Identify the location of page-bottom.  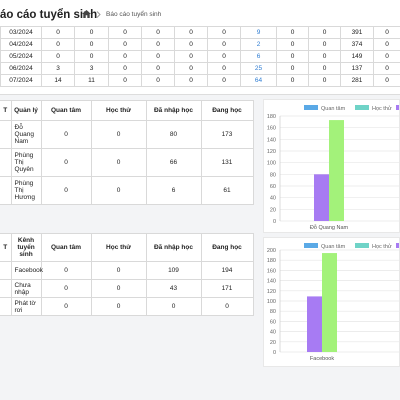
(200, 388).